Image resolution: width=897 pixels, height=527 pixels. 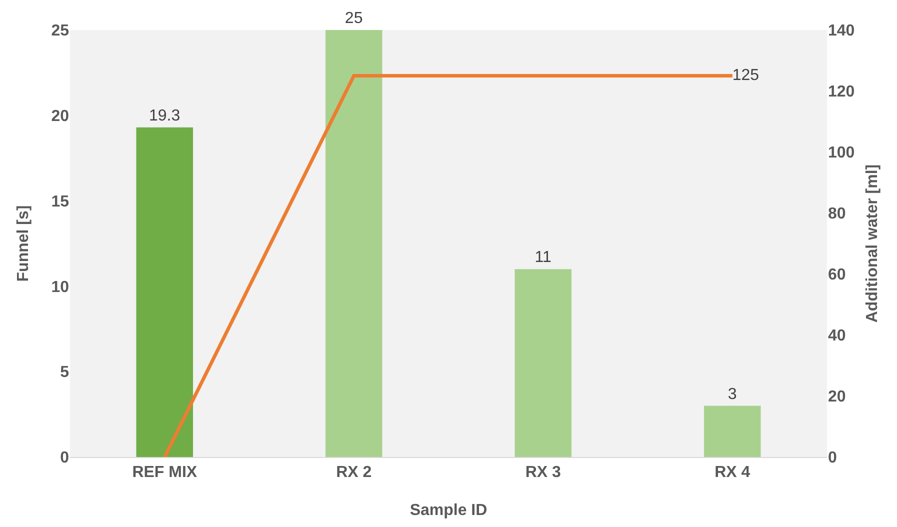 I want to click on y2-tick-label: 60, so click(x=837, y=275).